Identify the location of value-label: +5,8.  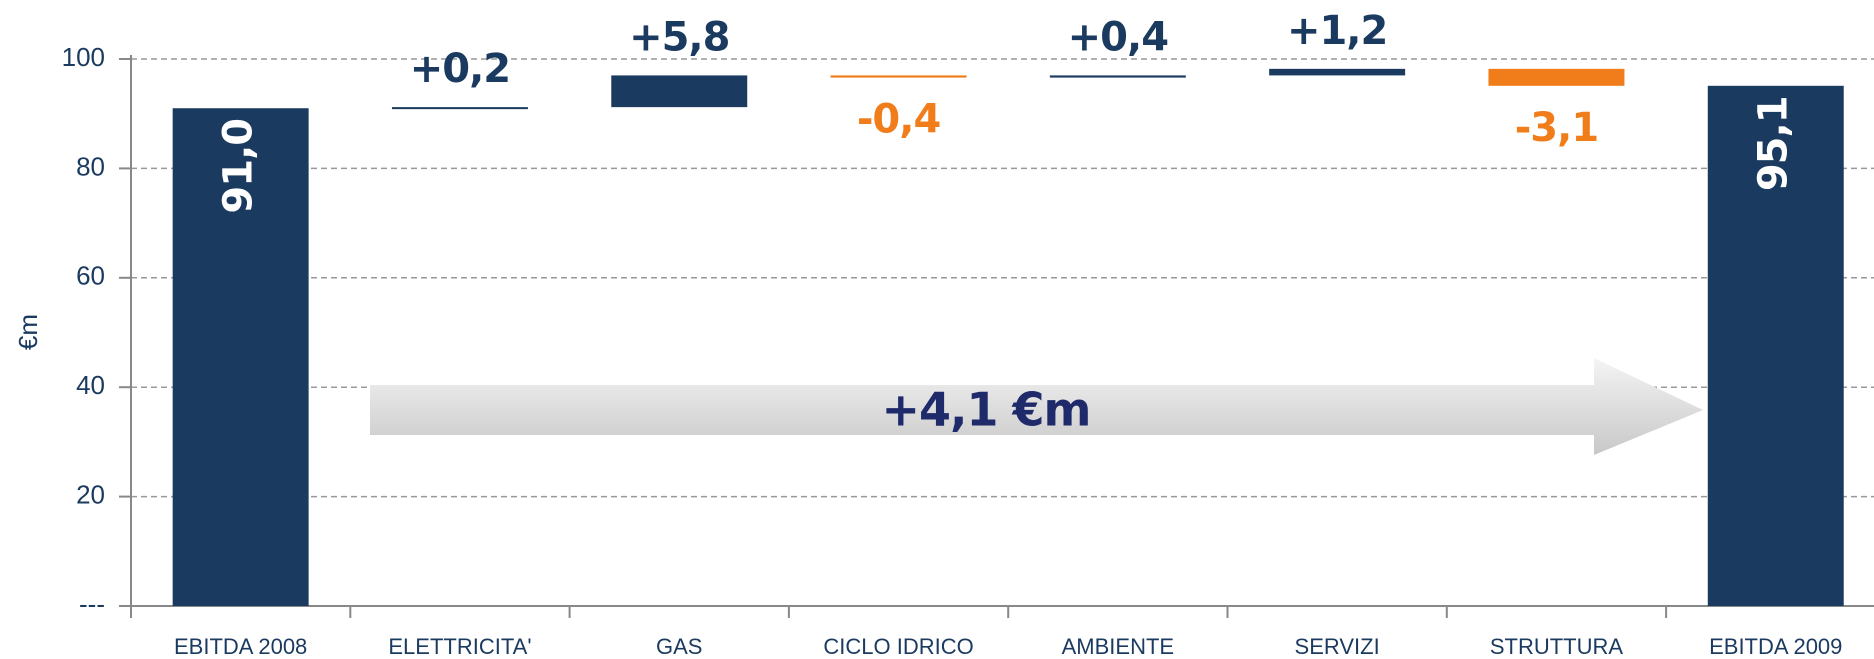
(679, 37).